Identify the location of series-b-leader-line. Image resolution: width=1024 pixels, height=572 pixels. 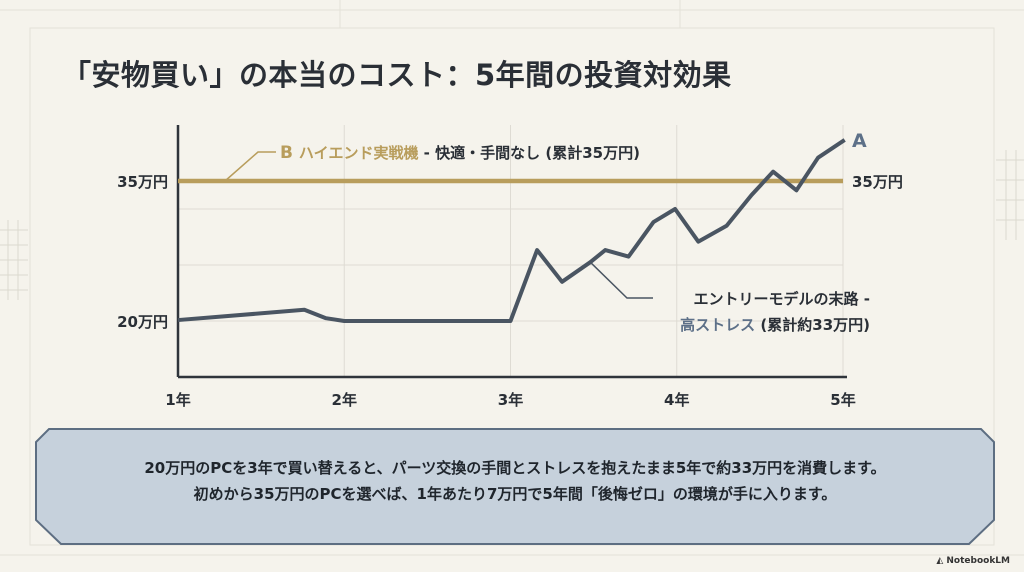
(250, 166).